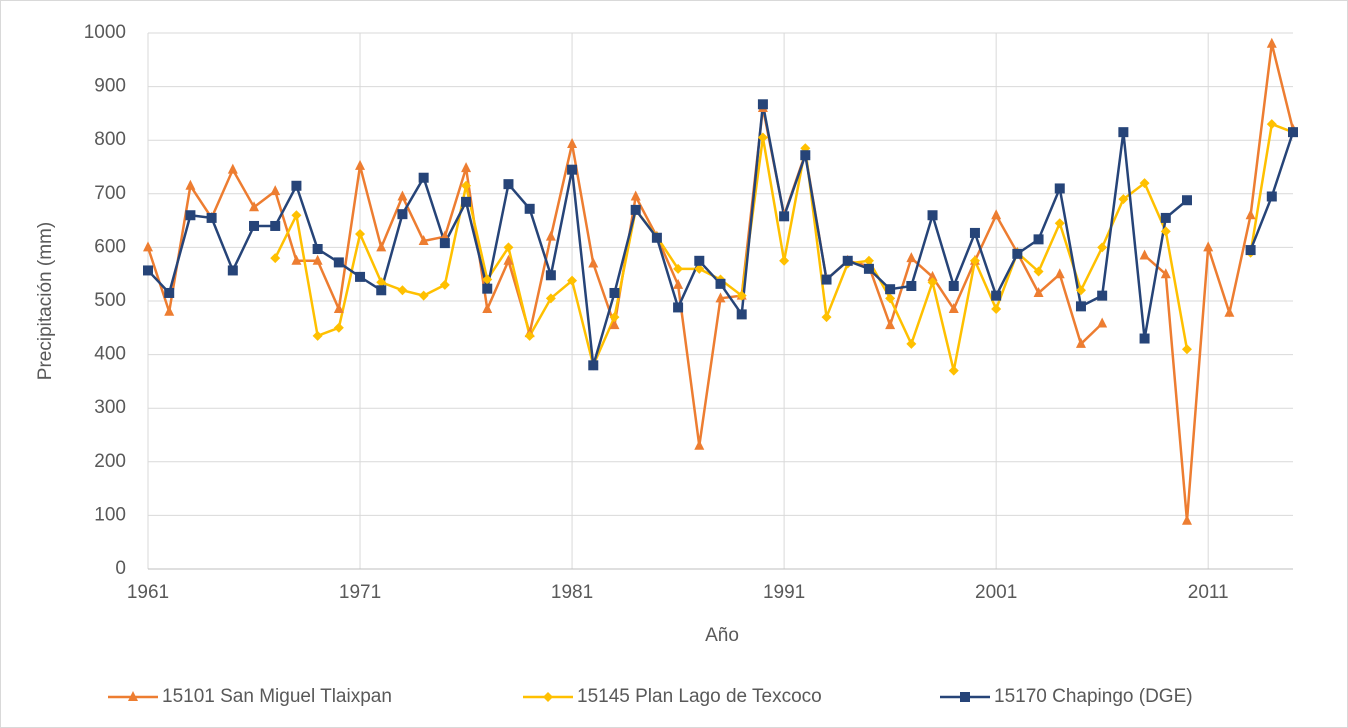 Image resolution: width=1348 pixels, height=728 pixels. Describe the element at coordinates (572, 592) in the screenshot. I see `x-tick-label: 1981` at that location.